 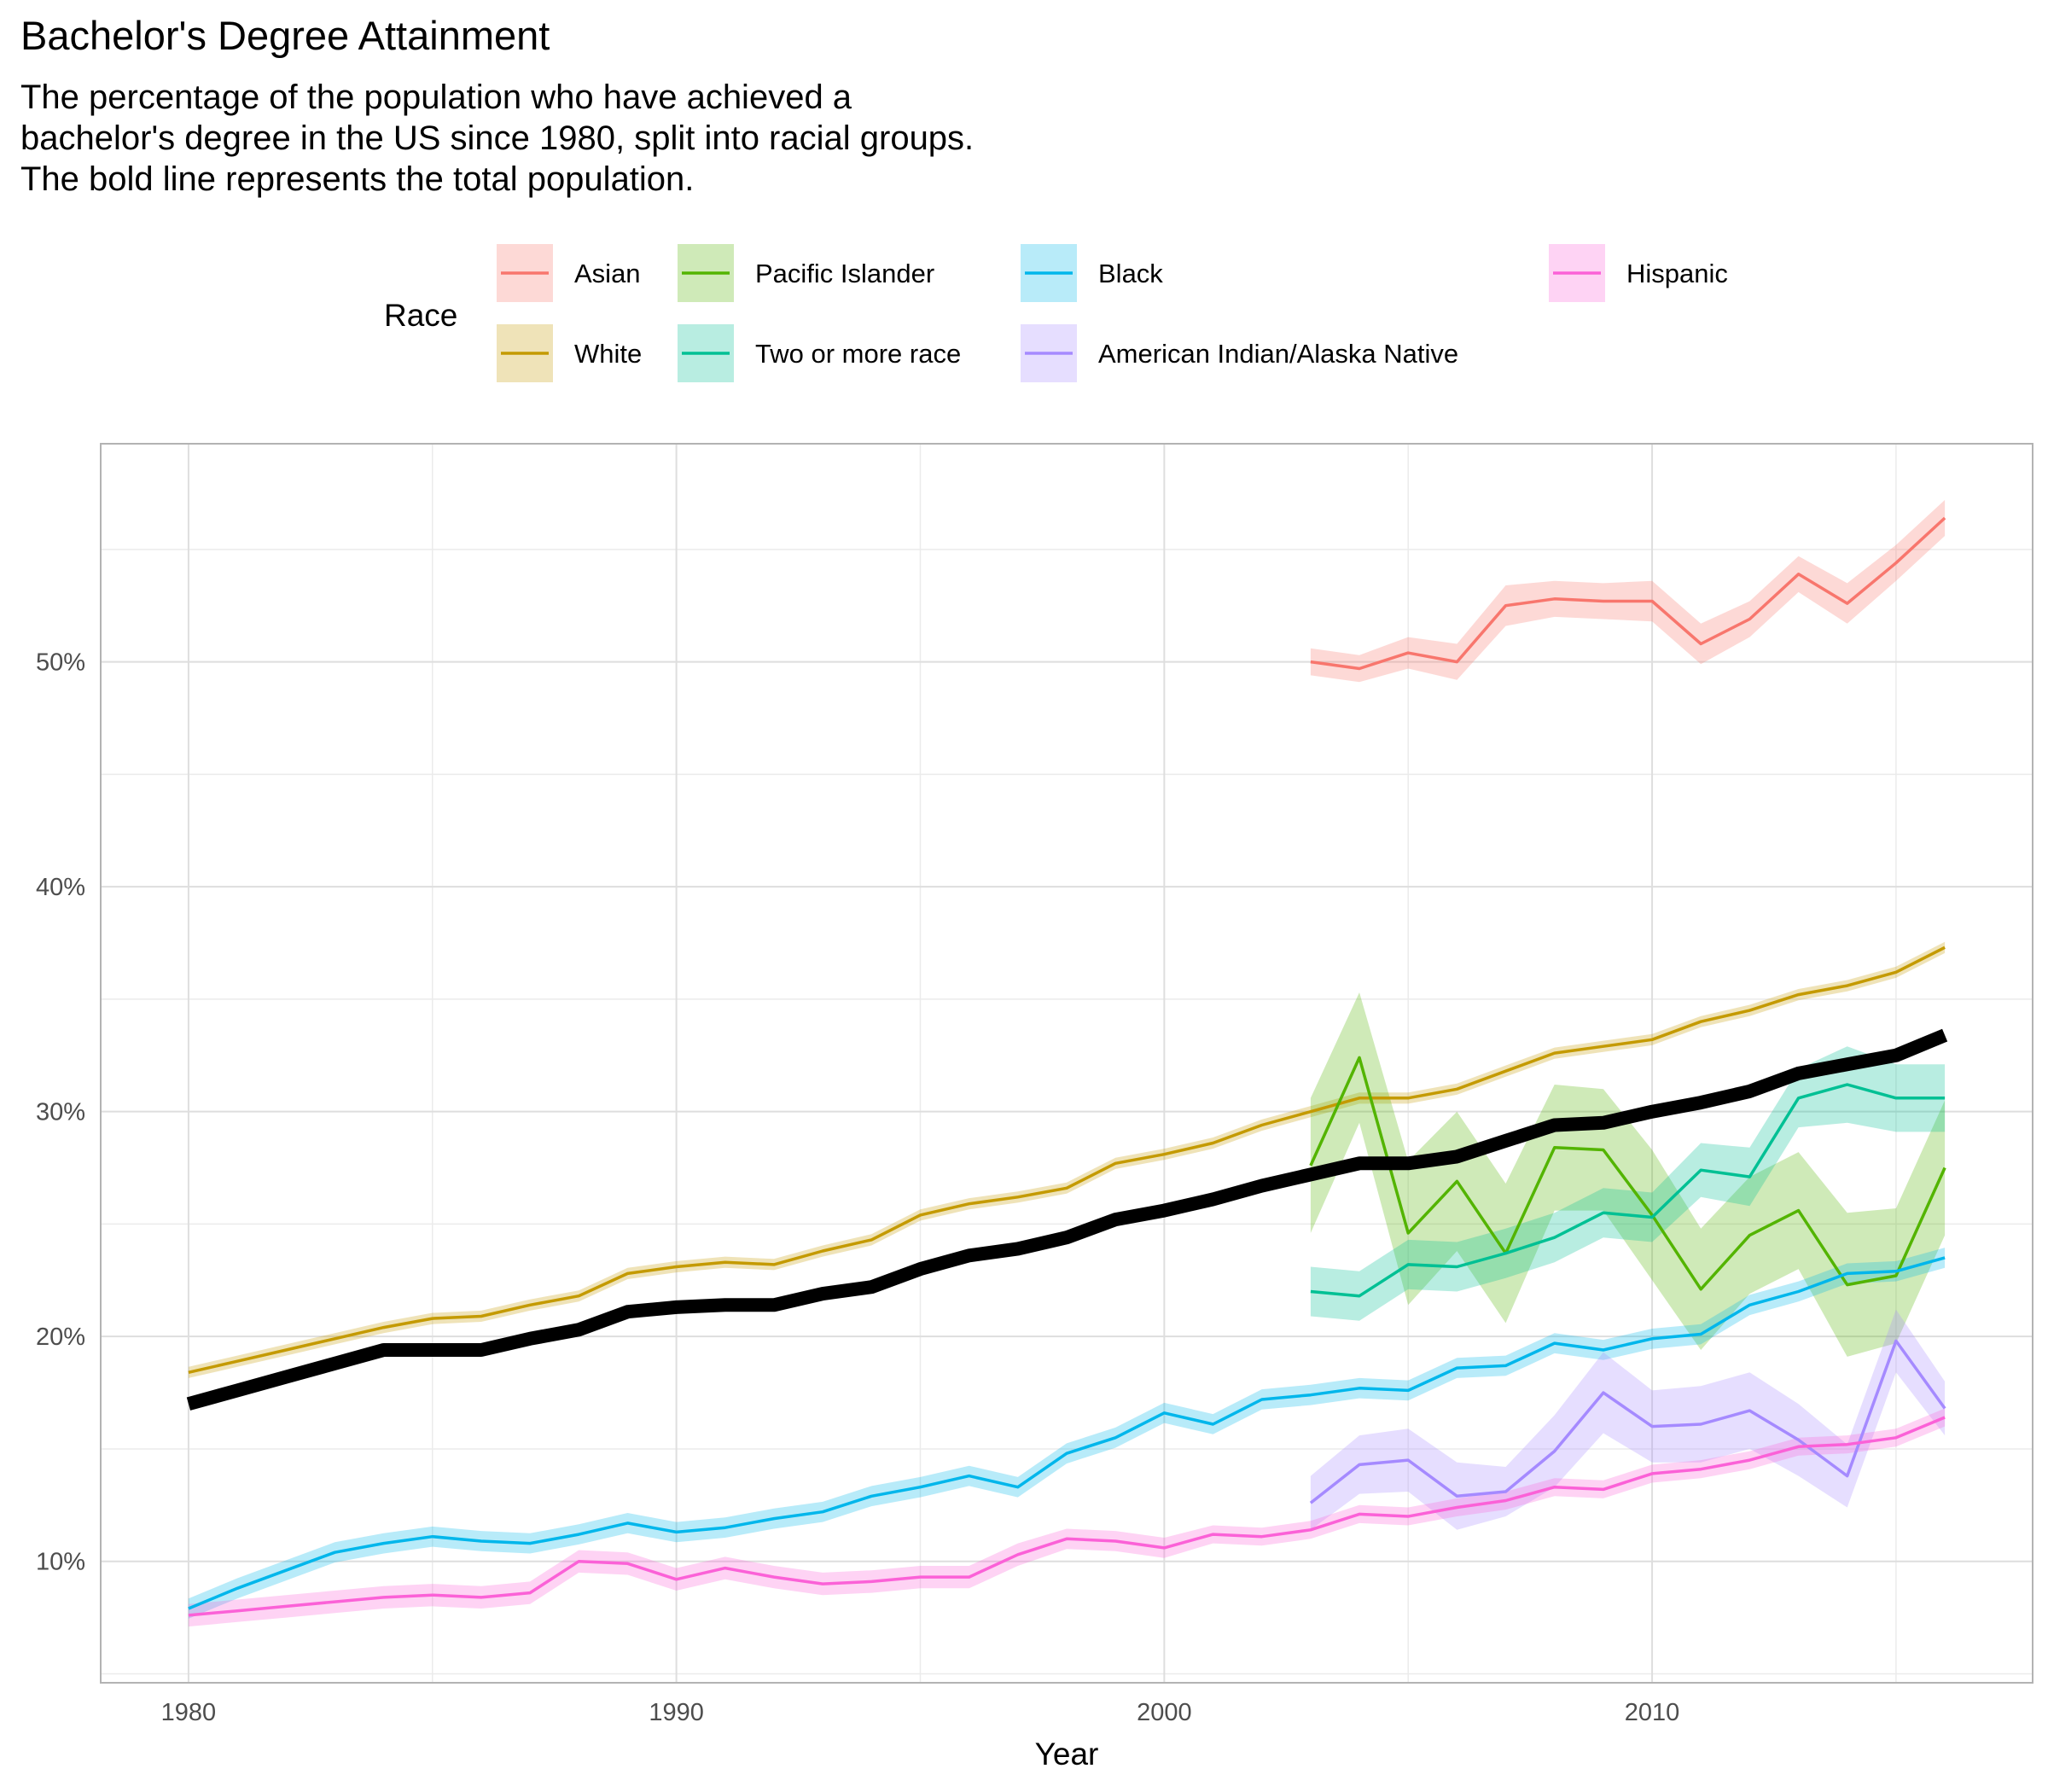 I want to click on legend-item-white: White, so click(x=569, y=353).